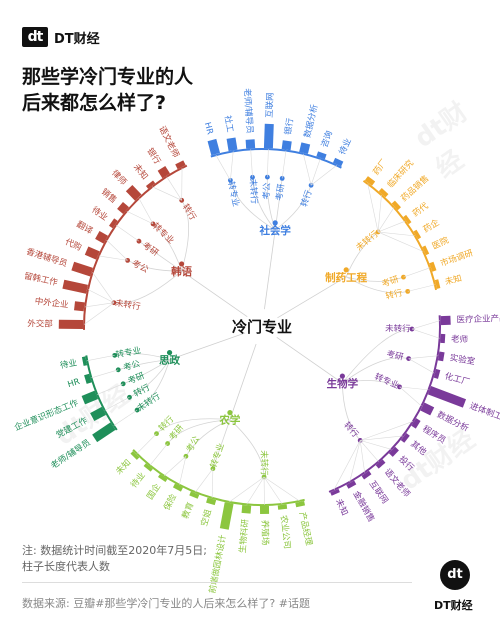 The image size is (500, 619). What do you see at coordinates (406, 464) in the screenshot?
I see `outcome-label: 投行` at bounding box center [406, 464].